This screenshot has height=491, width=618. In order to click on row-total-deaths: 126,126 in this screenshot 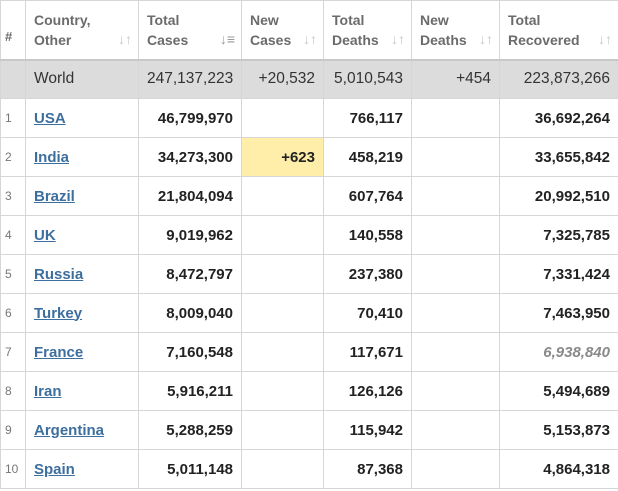, I will do `click(367, 391)`.